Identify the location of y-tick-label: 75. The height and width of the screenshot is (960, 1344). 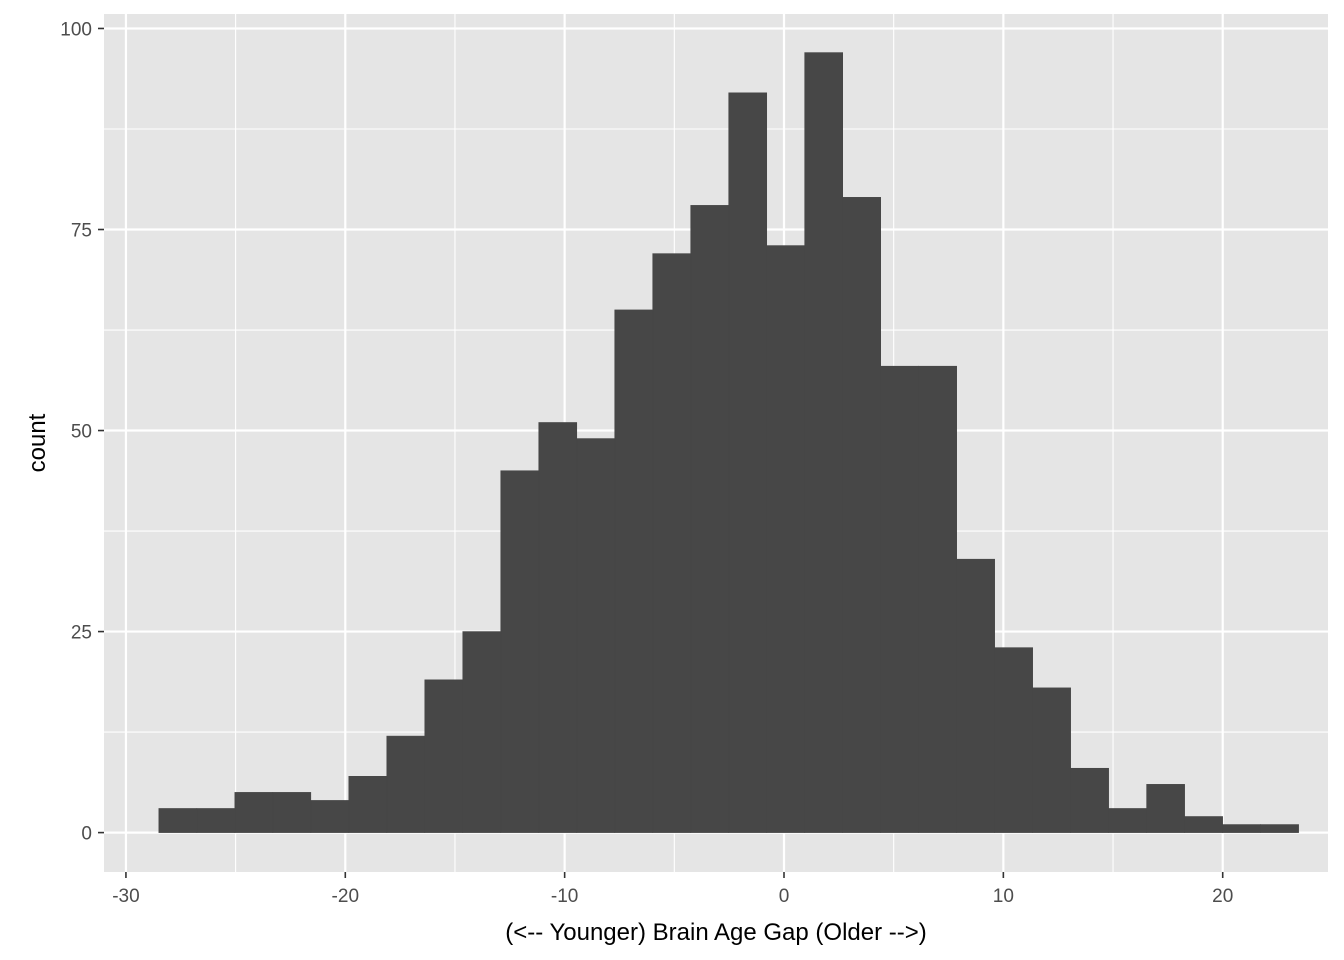
(81, 231).